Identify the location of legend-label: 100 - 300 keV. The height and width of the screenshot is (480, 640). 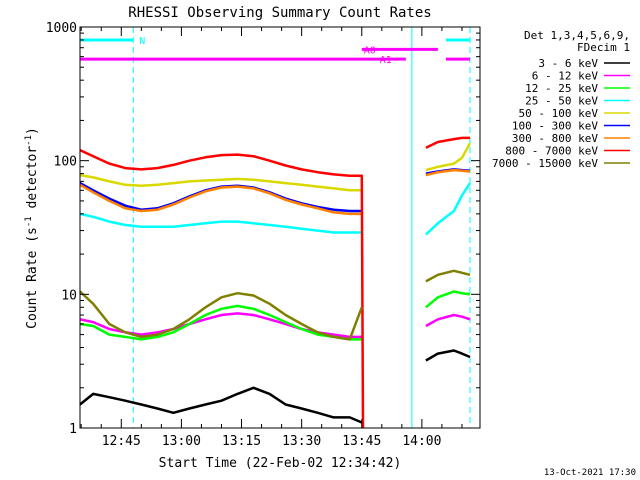
(555, 126).